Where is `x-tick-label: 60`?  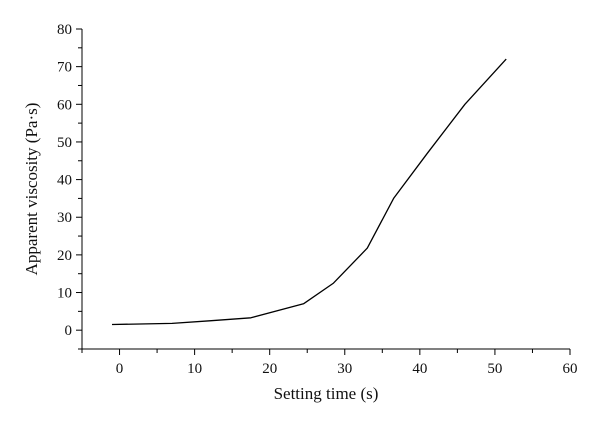
x-tick-label: 60 is located at coordinates (570, 369).